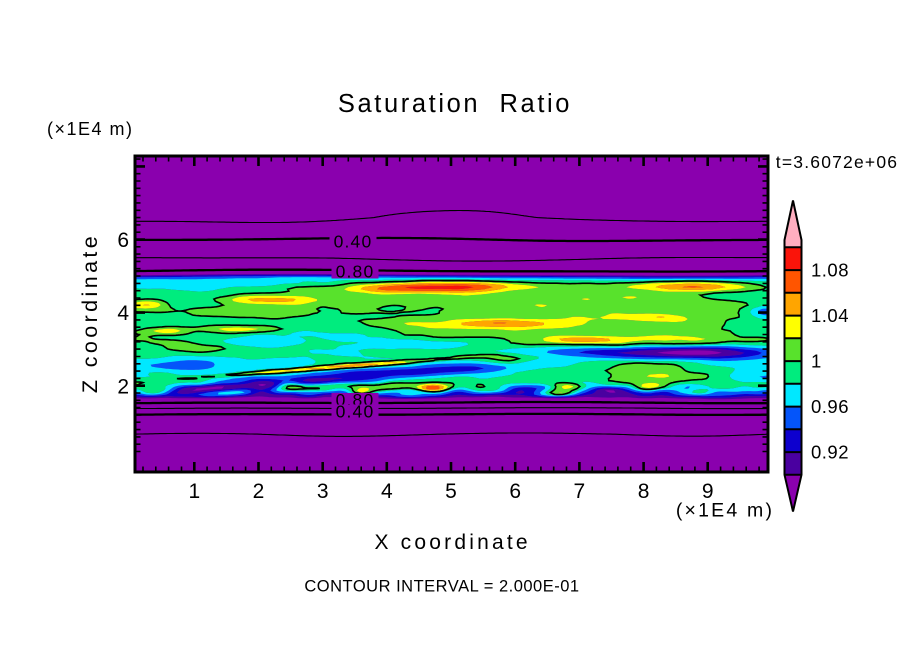  I want to click on svg-text: 0.92, so click(830, 452).